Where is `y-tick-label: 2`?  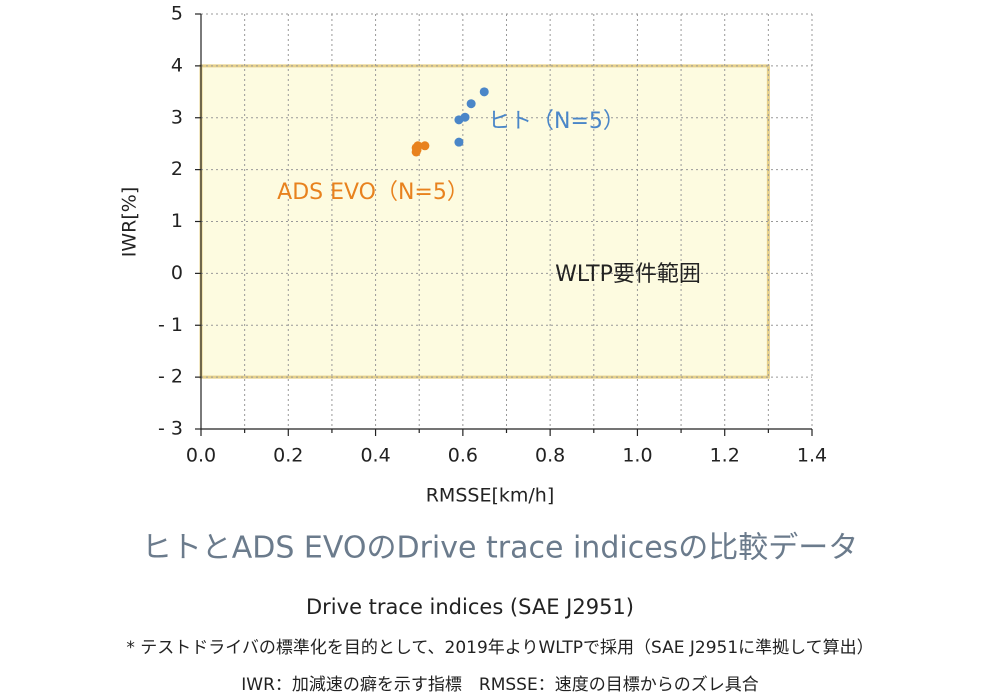 y-tick-label: 2 is located at coordinates (177, 169).